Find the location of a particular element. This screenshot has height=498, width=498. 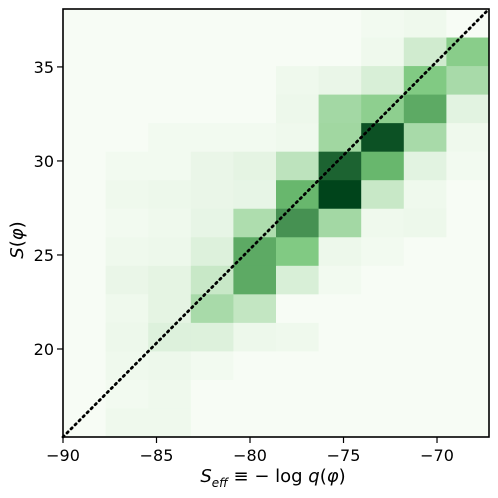

y-axis-ticks: 20 25 30 35 is located at coordinates (48, 208).